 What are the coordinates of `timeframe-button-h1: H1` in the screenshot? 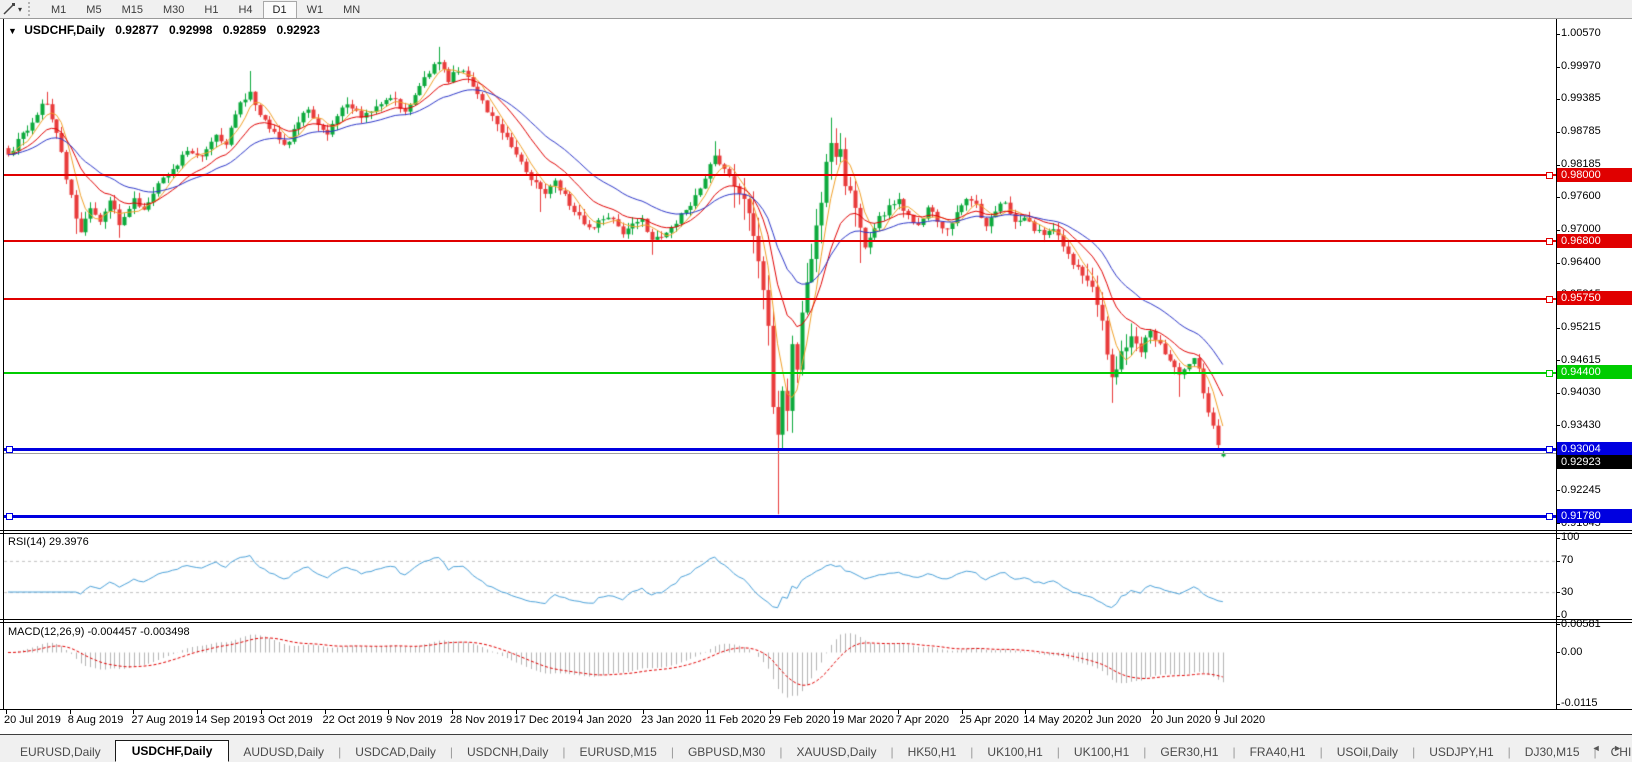 It's located at (211, 9).